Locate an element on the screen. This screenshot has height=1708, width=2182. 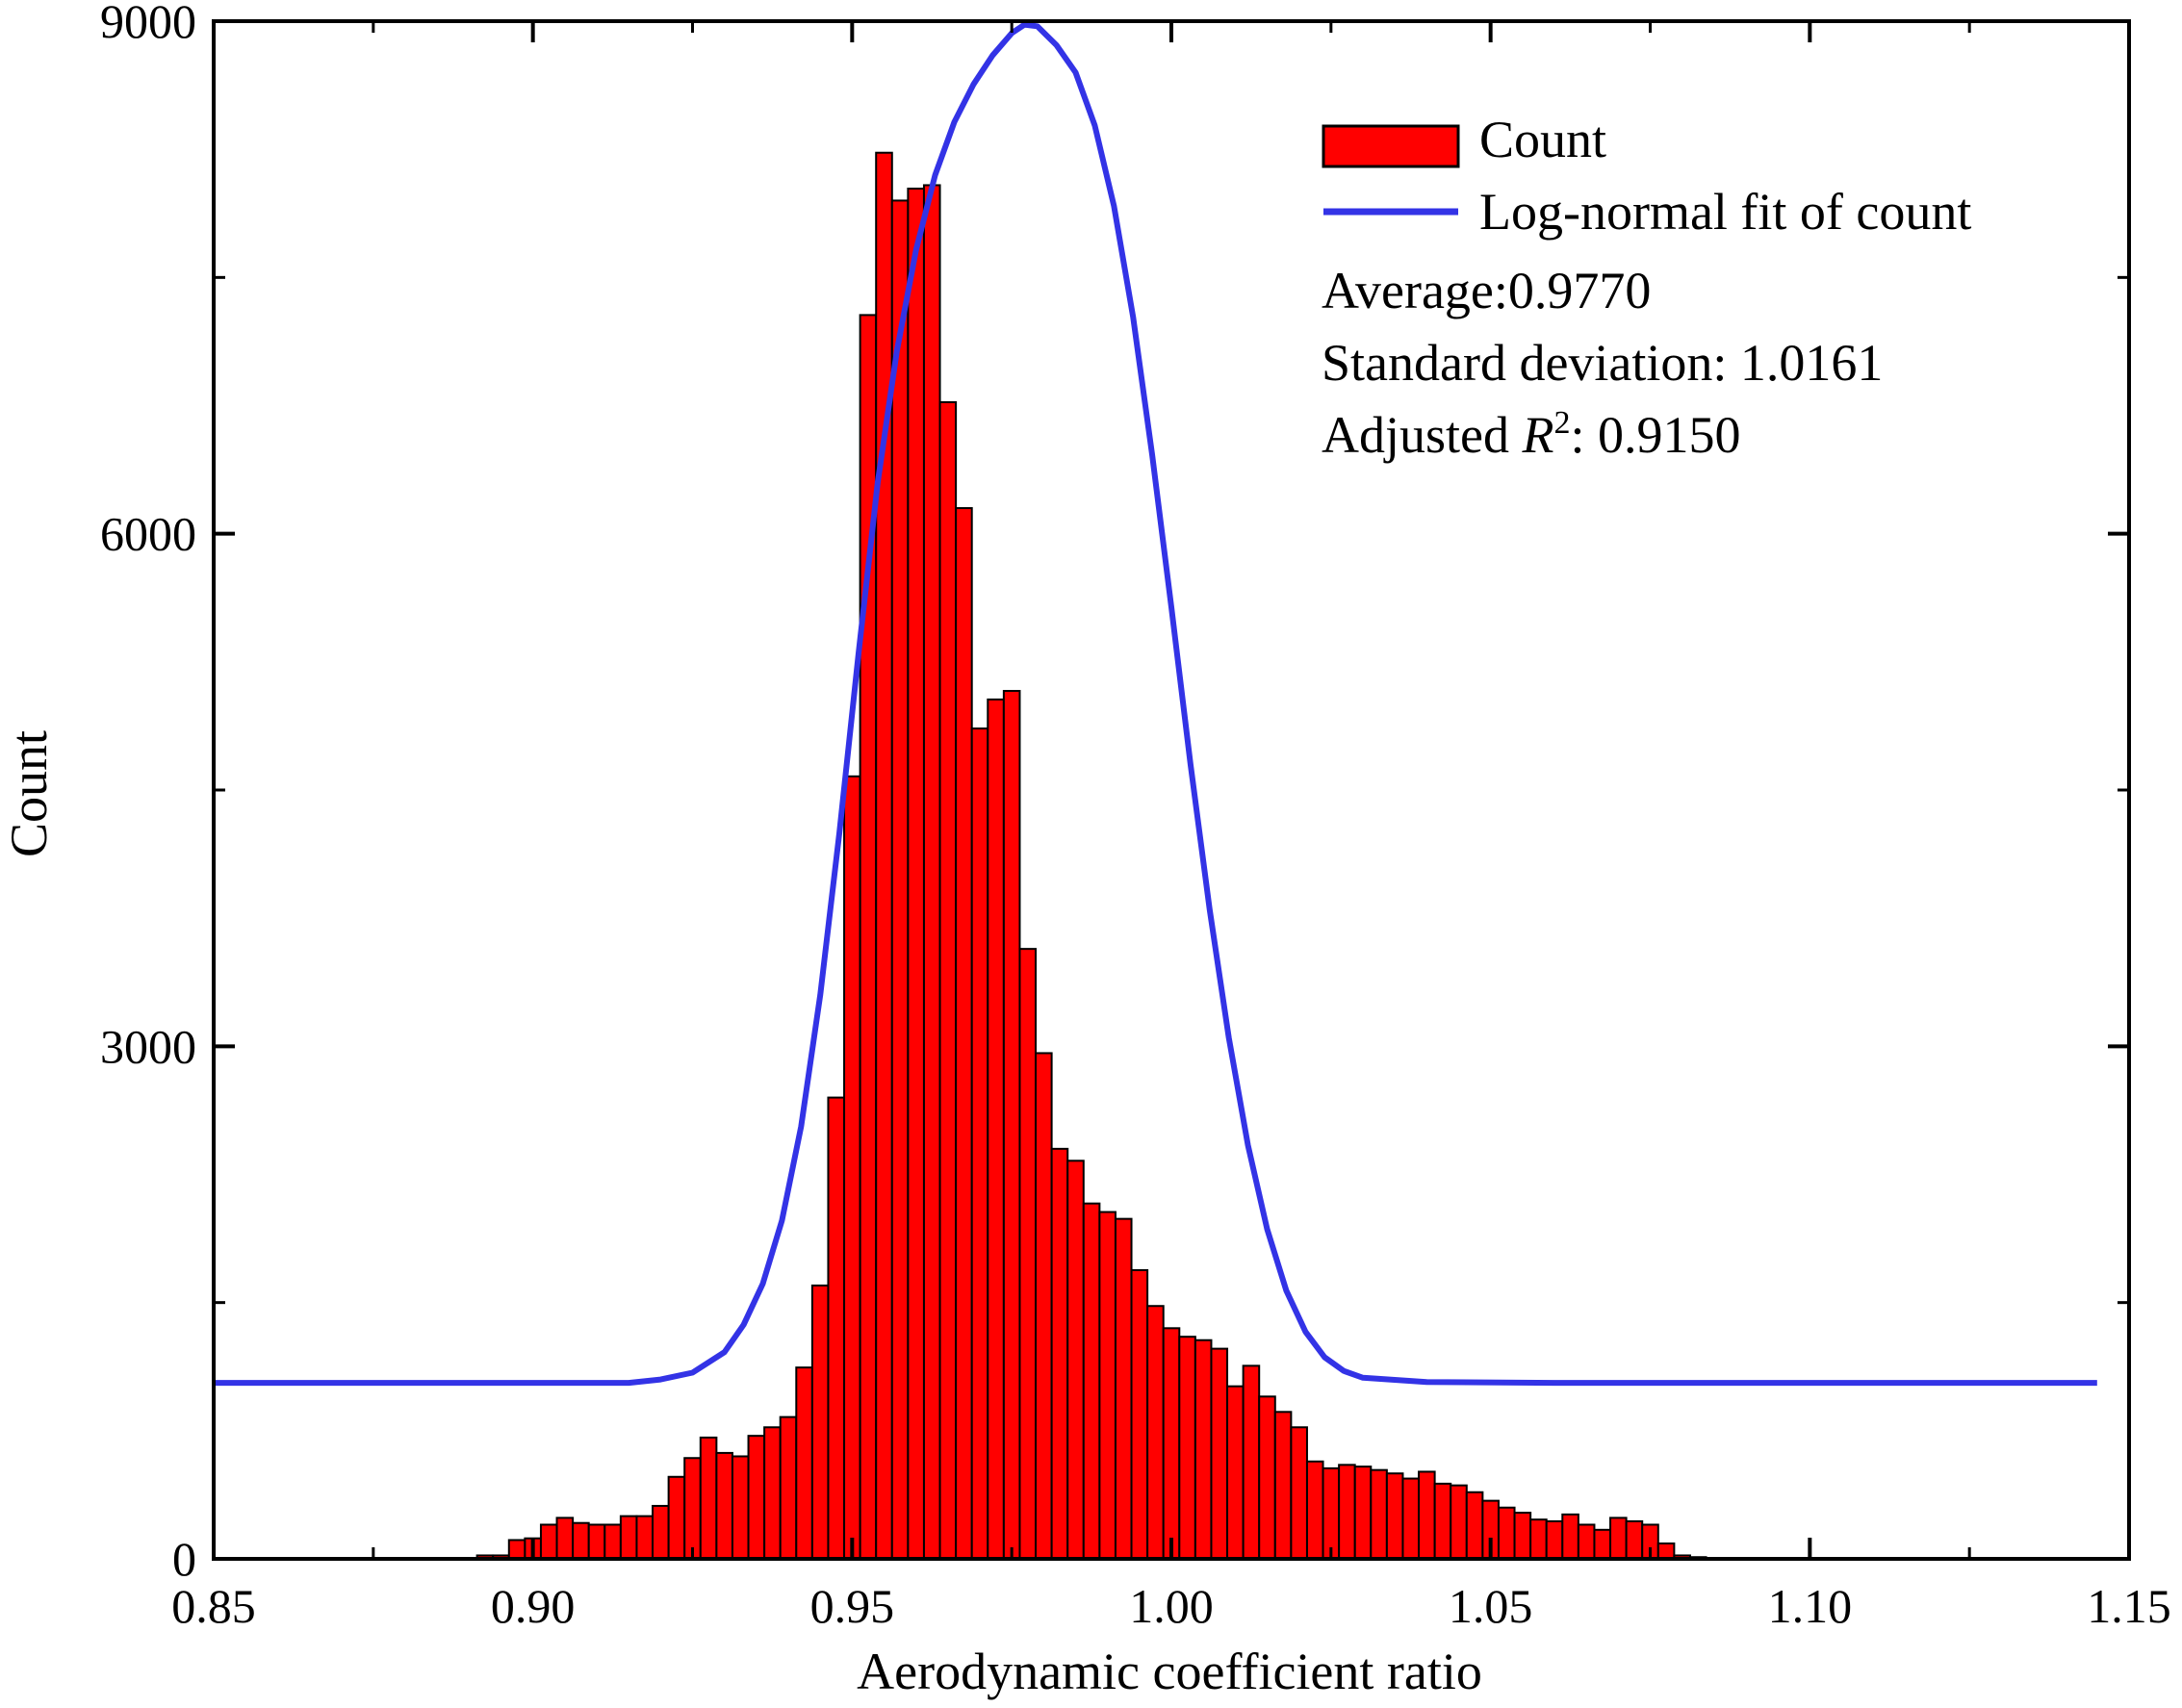
x-tick-label: 1.10 is located at coordinates (1811, 1606).